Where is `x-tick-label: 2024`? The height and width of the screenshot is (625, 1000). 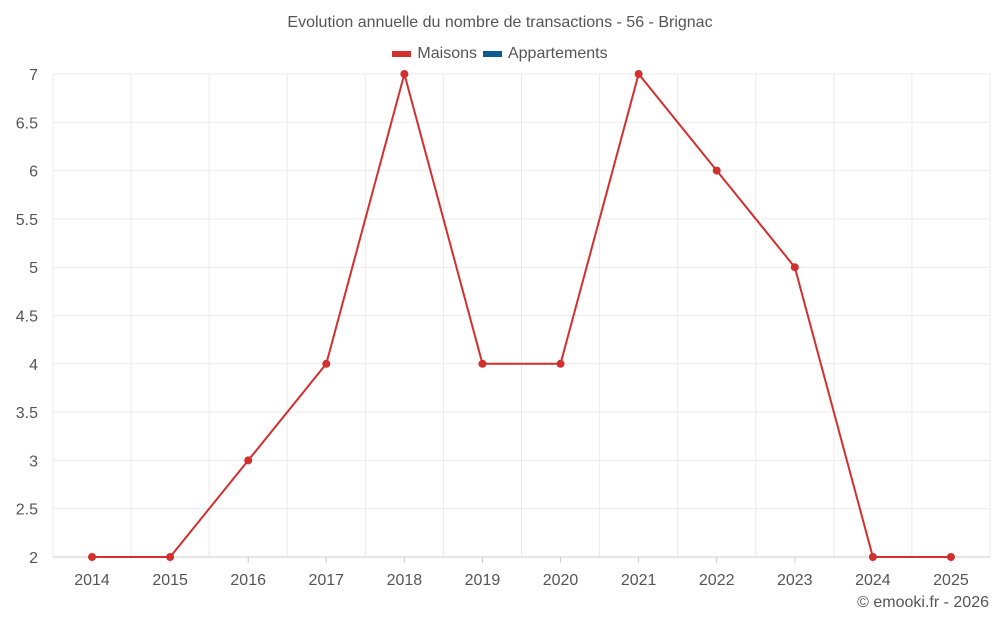
x-tick-label: 2024 is located at coordinates (873, 580).